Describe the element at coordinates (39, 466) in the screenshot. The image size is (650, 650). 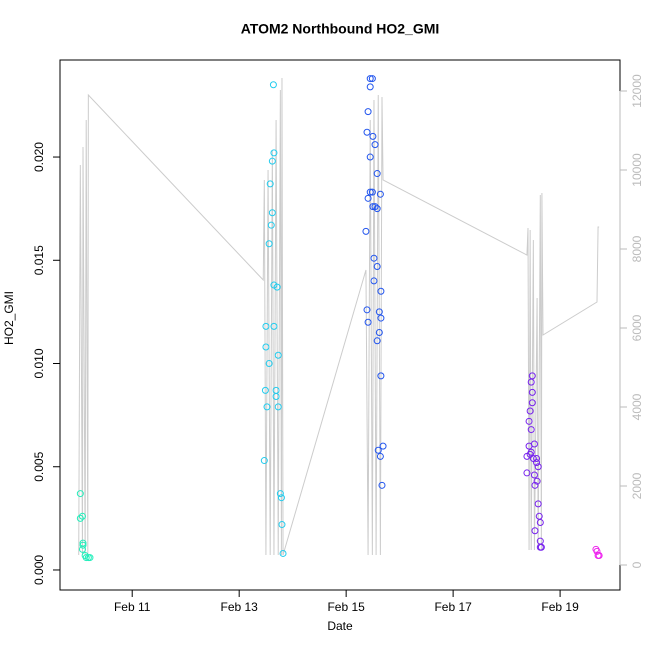
I see `y-tick-label: 0.005` at that location.